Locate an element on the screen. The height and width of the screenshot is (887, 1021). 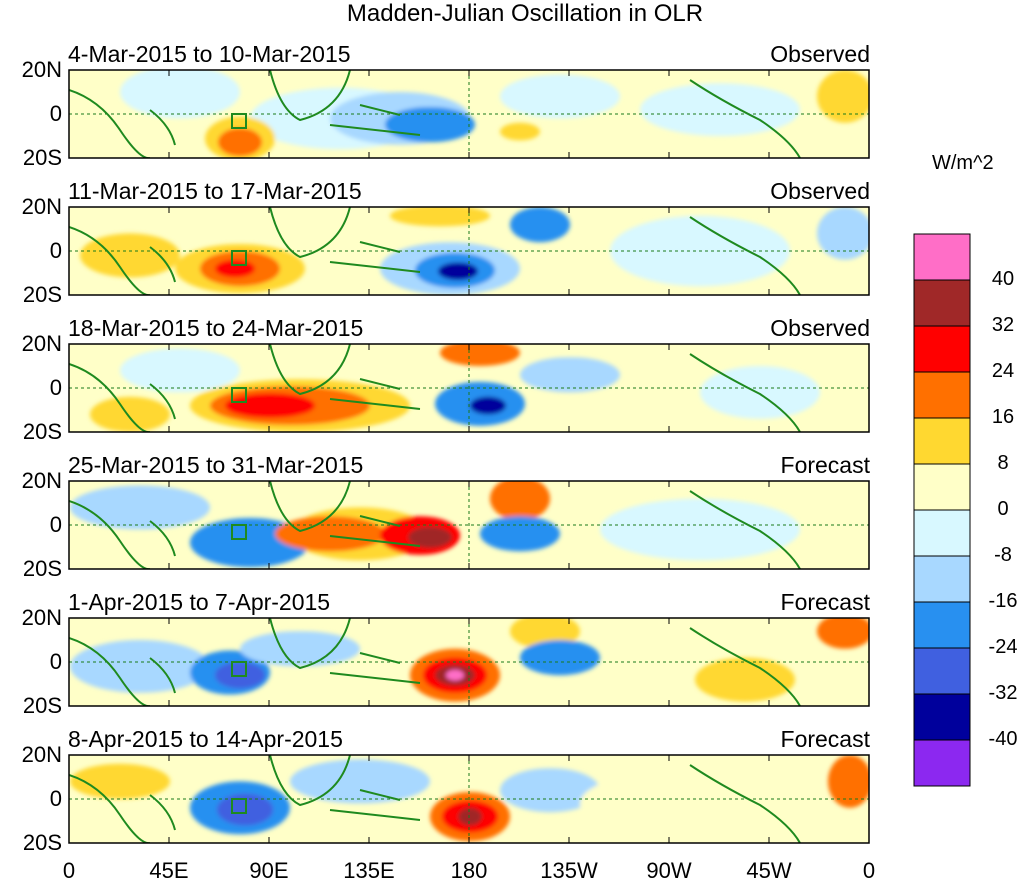
lon-label: 180 is located at coordinates (469, 870).